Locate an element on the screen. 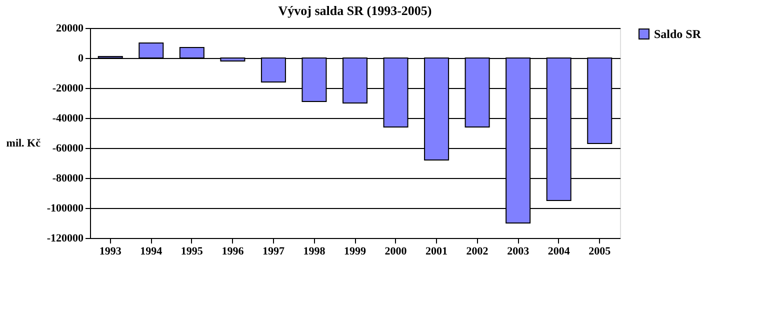  y-tick-label: -60000 is located at coordinates (68, 148).